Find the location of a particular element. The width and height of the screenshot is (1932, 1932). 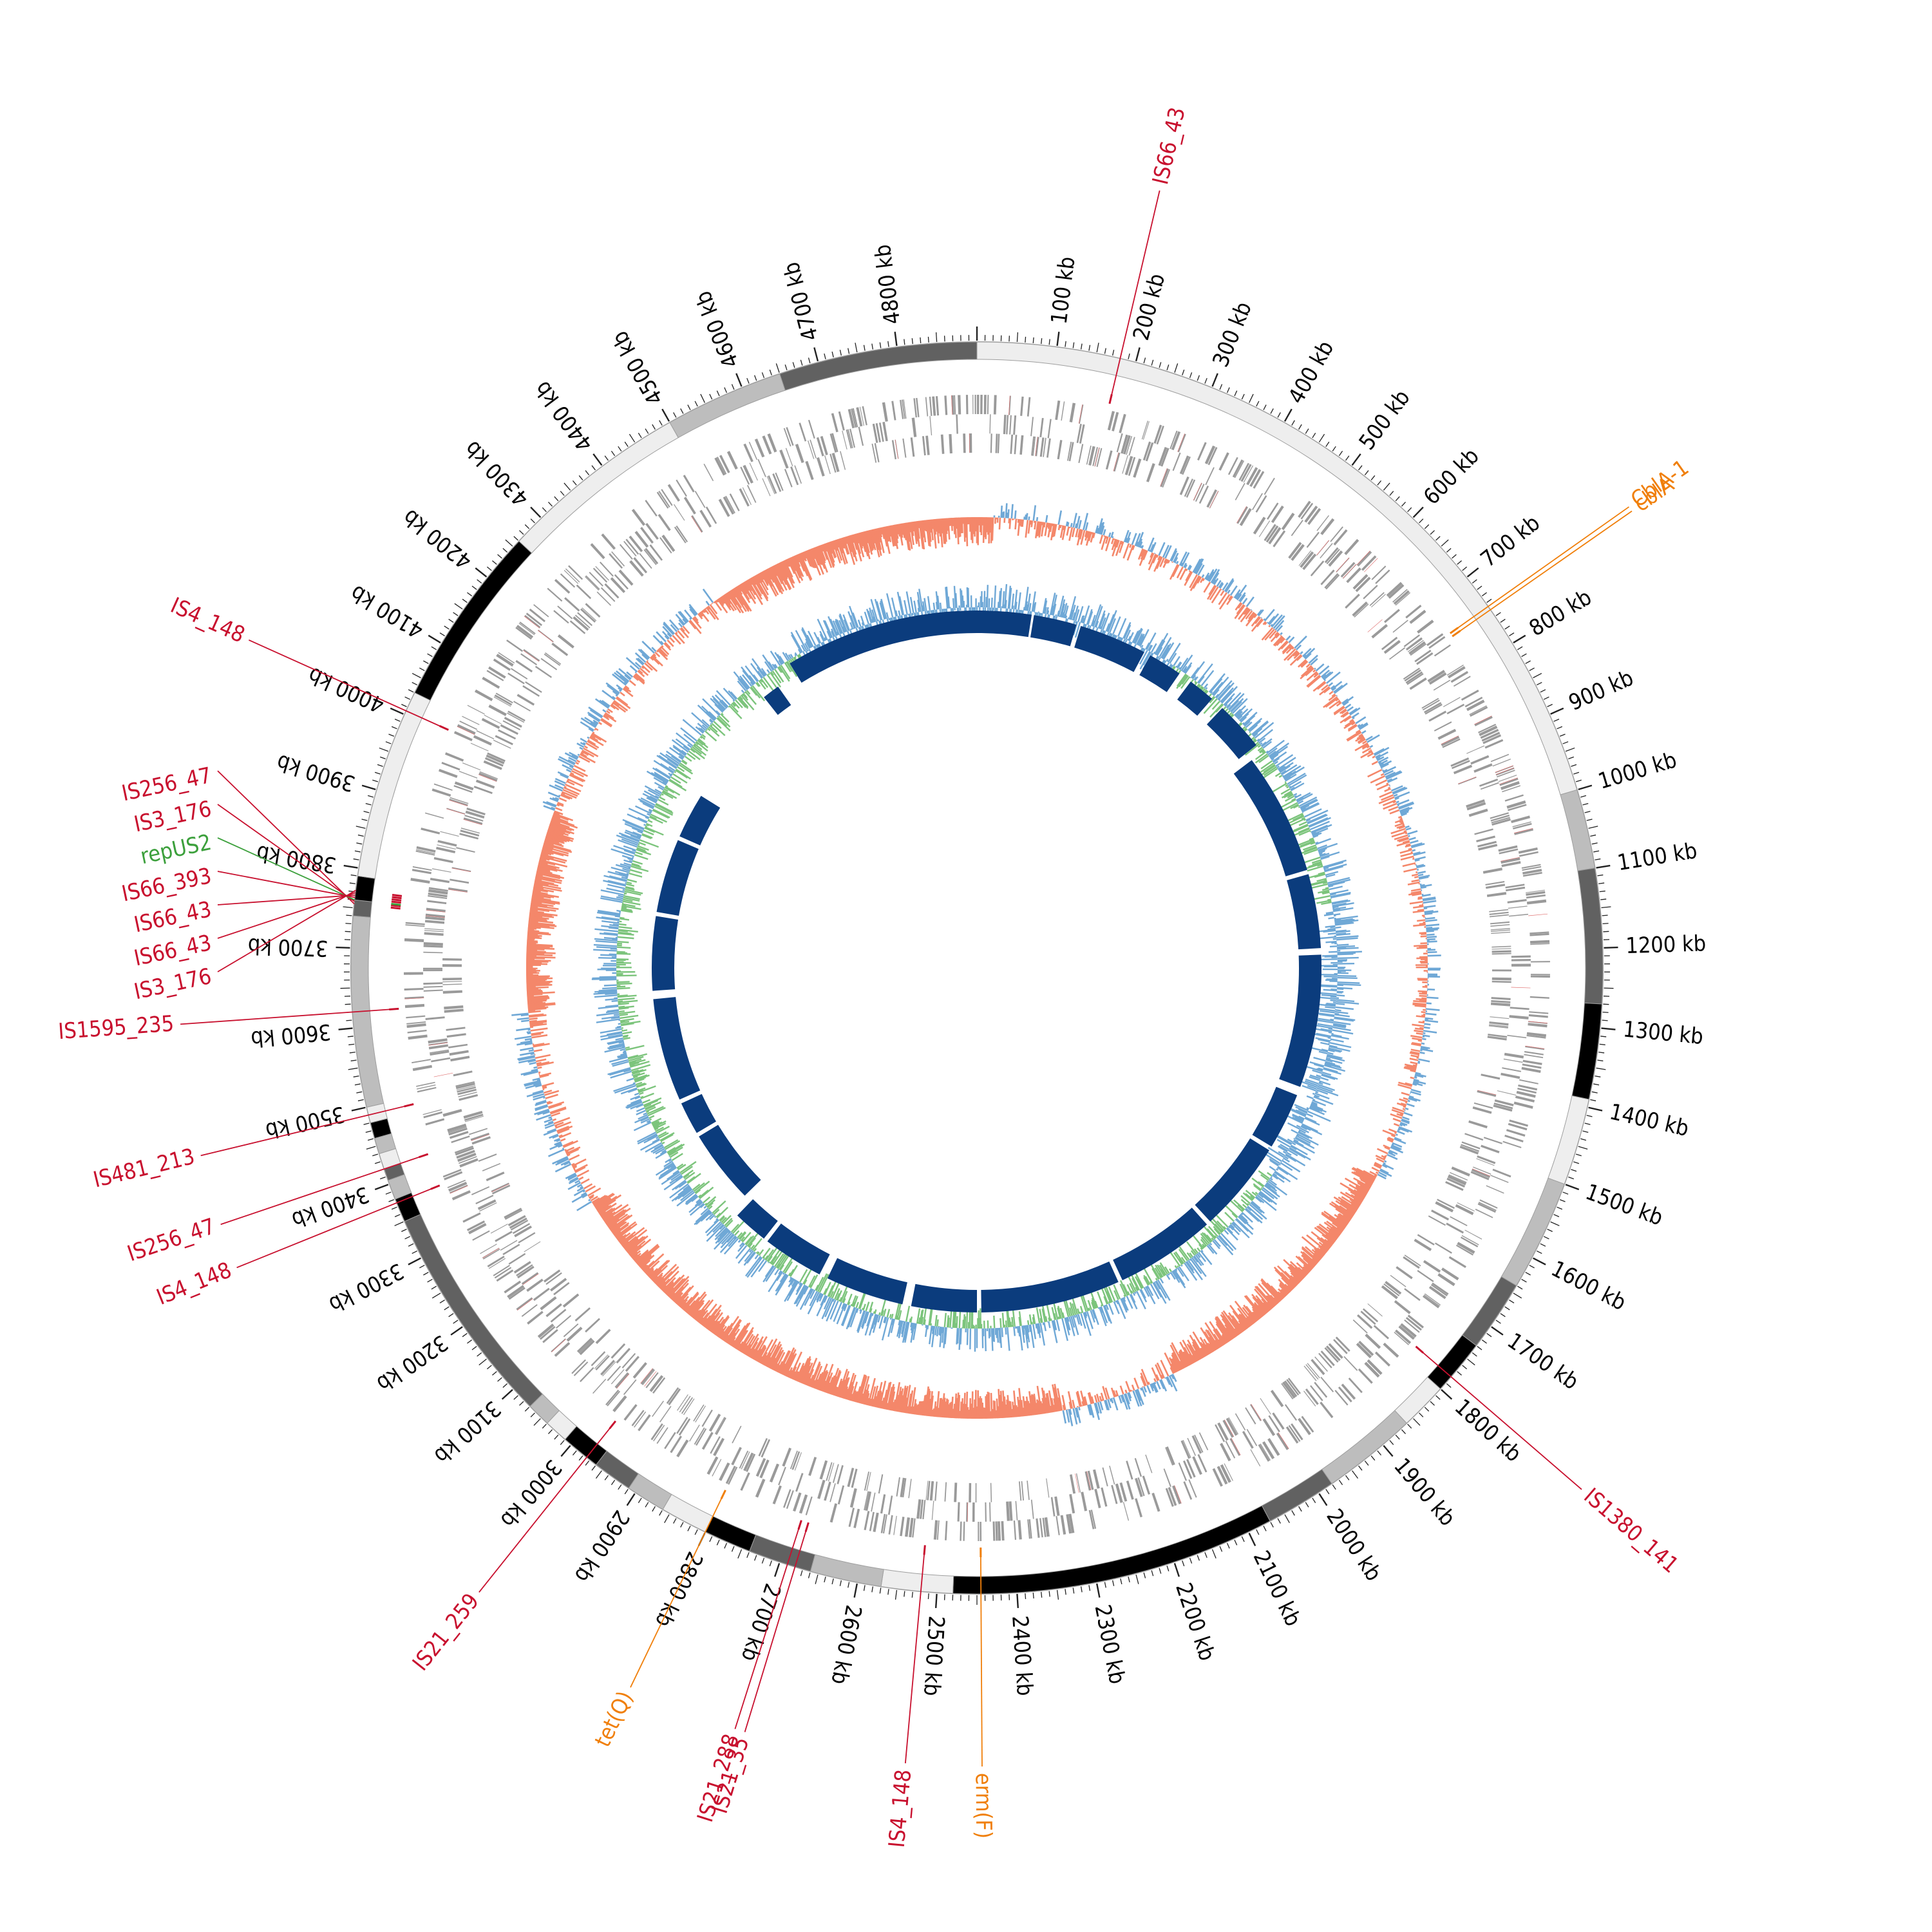

gene-mark is located at coordinates (623, 1382).